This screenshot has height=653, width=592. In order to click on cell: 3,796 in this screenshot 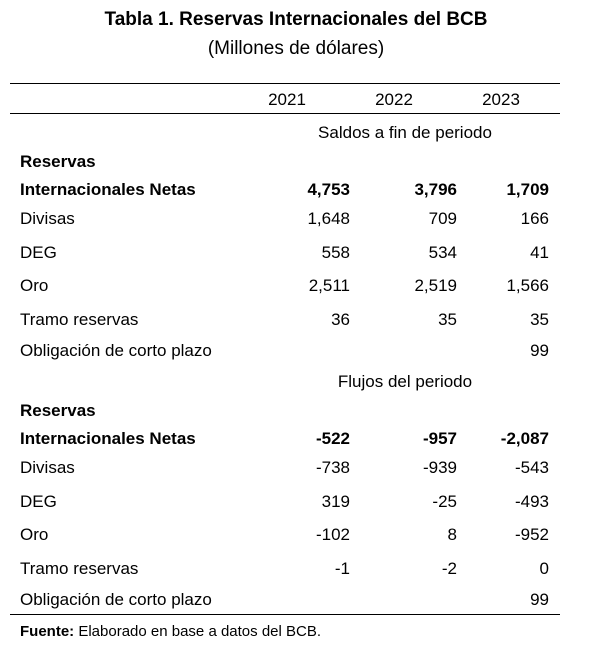, I will do `click(435, 189)`.